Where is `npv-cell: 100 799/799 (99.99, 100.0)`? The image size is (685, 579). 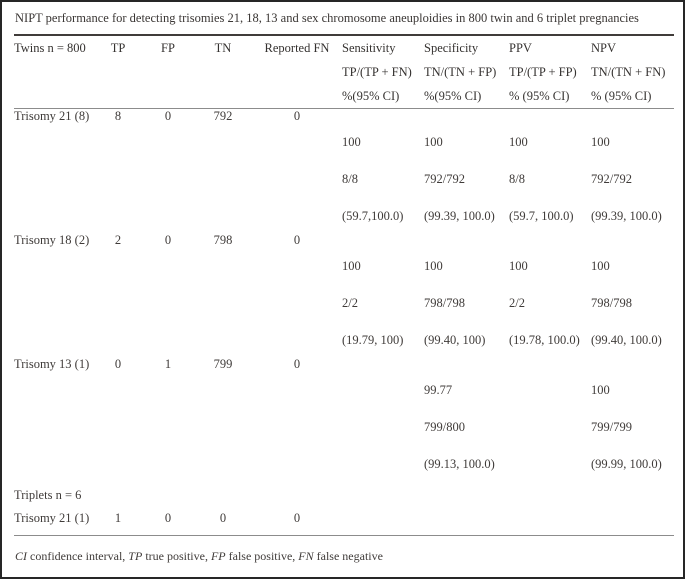
npv-cell: 100 799/799 (99.99, 100.0) is located at coordinates (626, 427).